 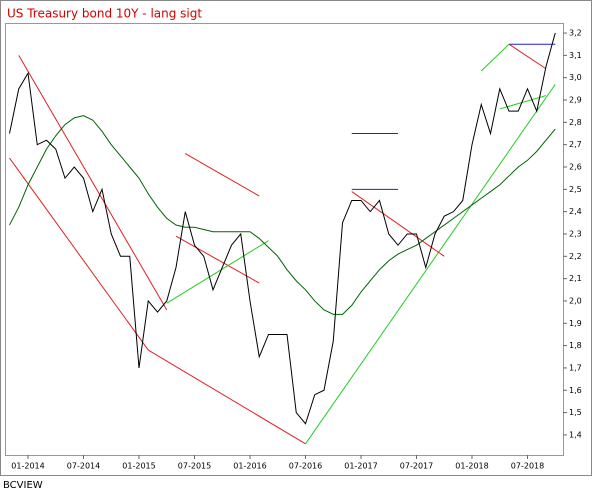 I want to click on x-tick-label: 01-2015, so click(x=138, y=466).